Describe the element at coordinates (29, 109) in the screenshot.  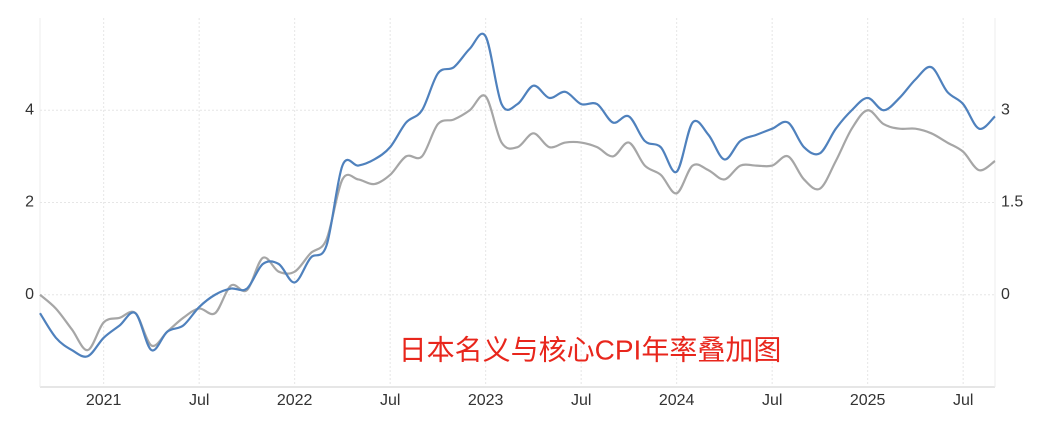
I see `y-tick-label: 4` at that location.